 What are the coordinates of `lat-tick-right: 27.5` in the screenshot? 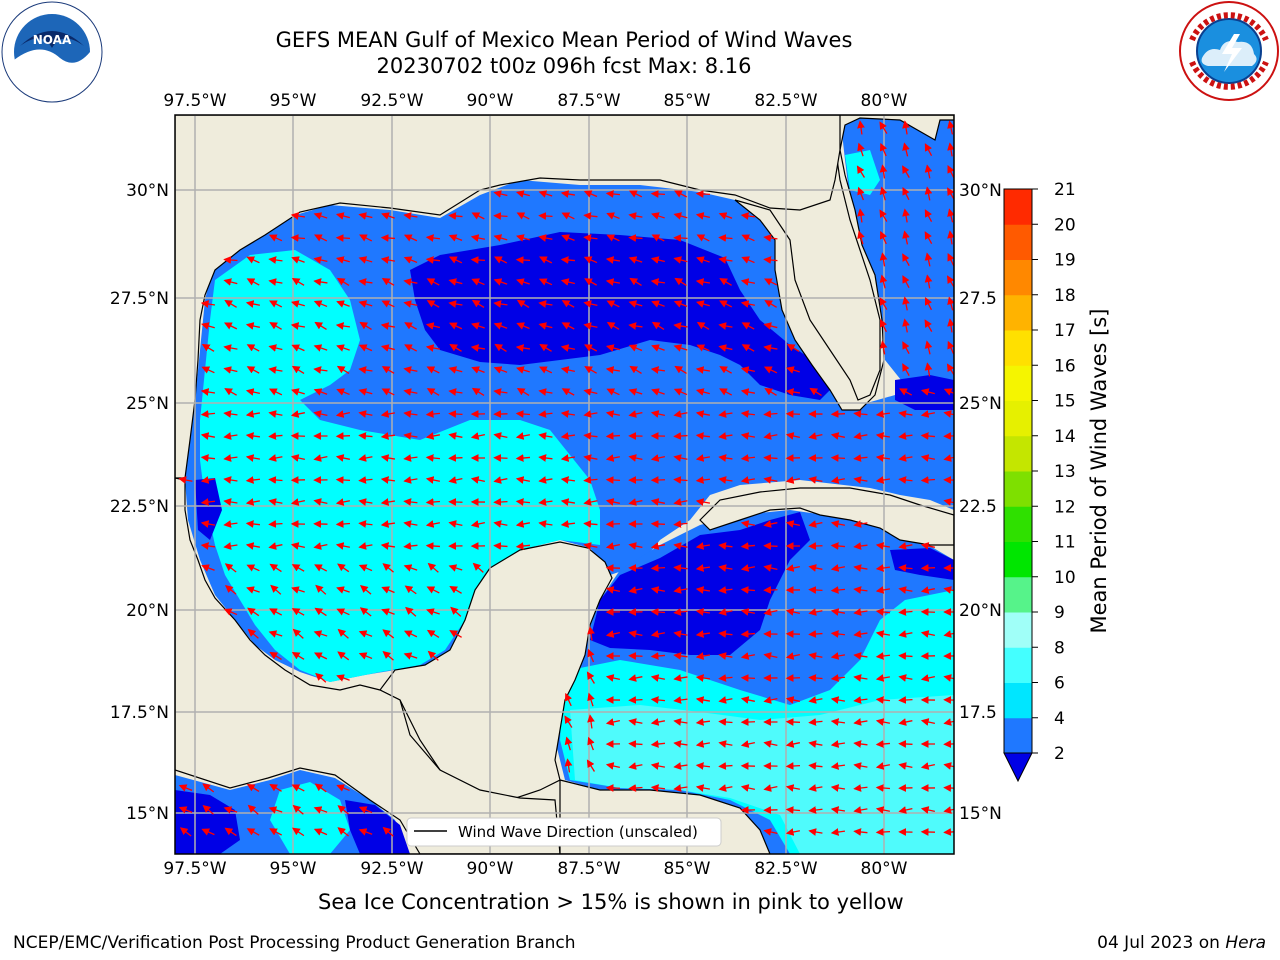 It's located at (978, 299).